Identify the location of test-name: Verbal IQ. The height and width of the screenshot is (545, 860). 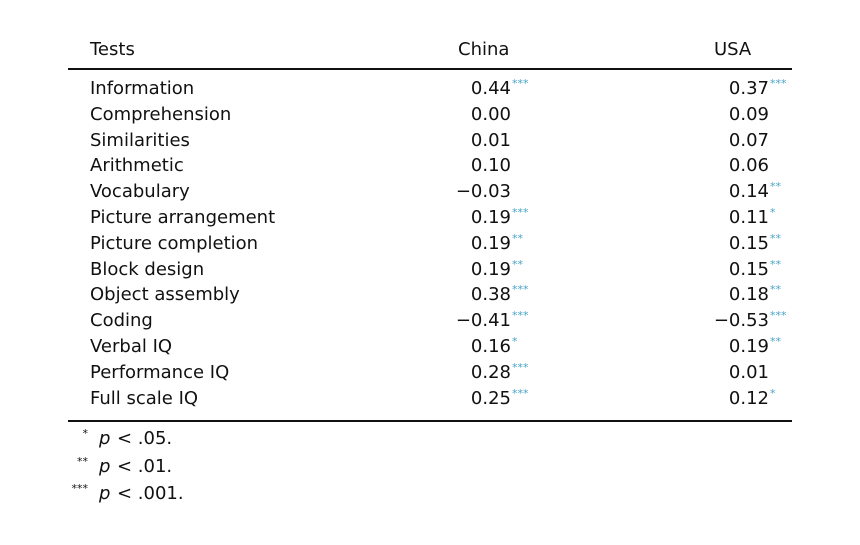
(131, 346).